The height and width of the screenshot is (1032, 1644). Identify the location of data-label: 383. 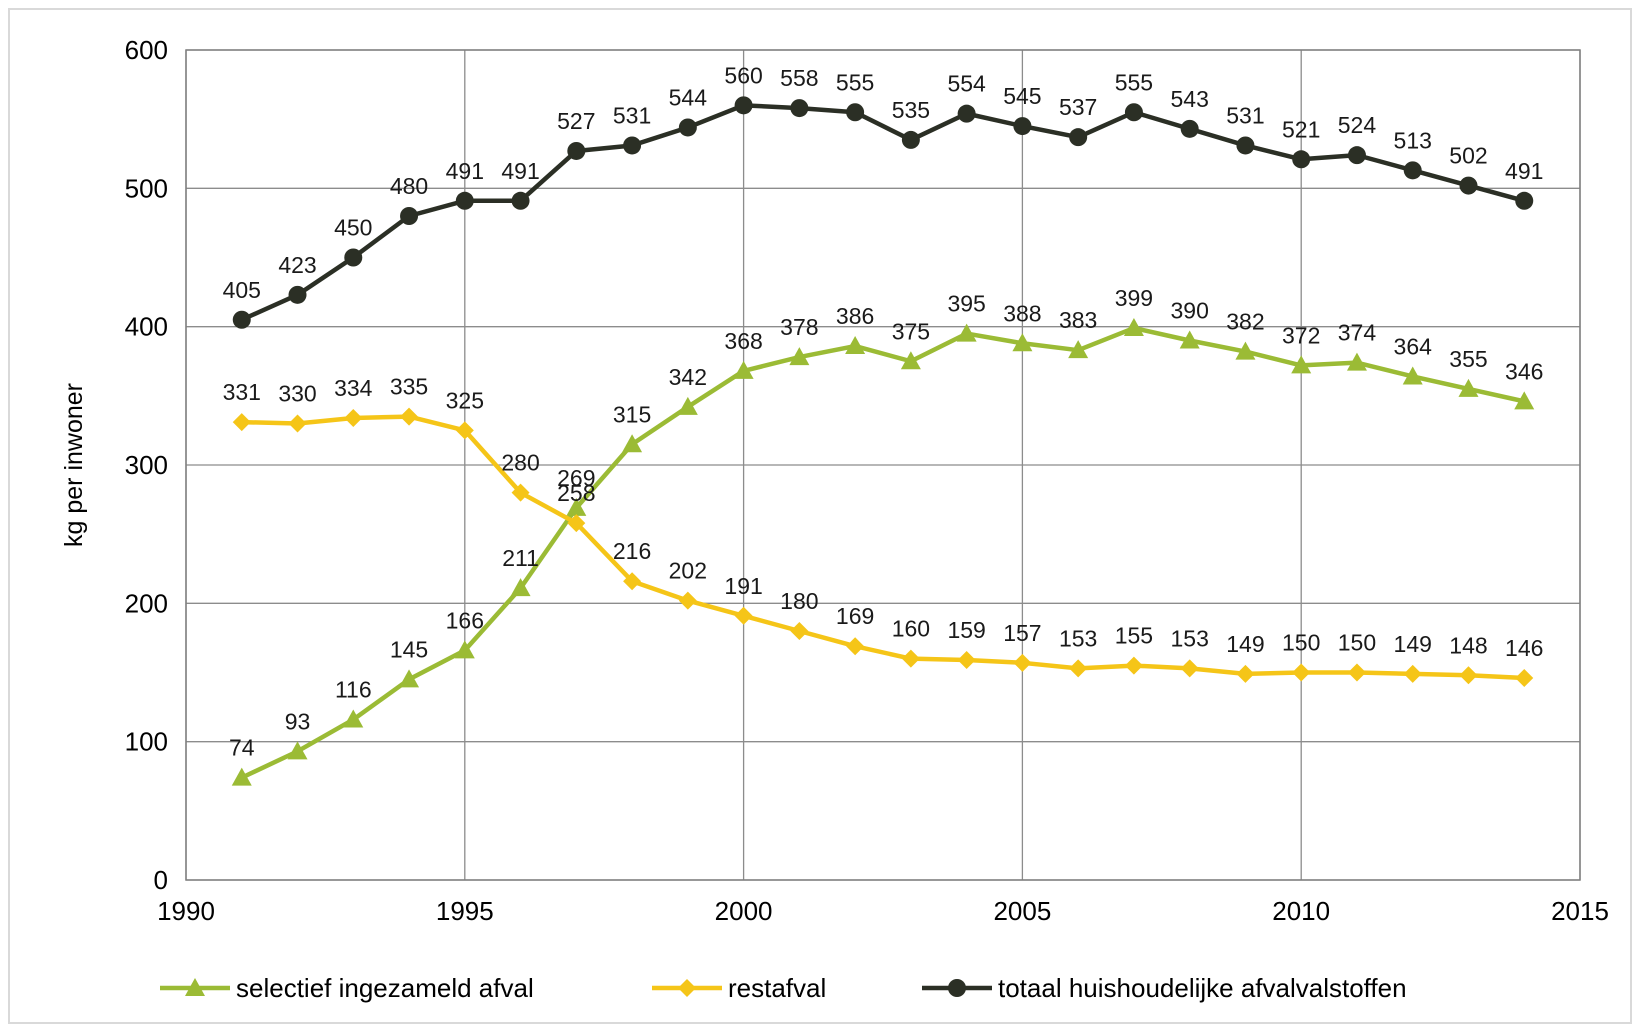
(1078, 320).